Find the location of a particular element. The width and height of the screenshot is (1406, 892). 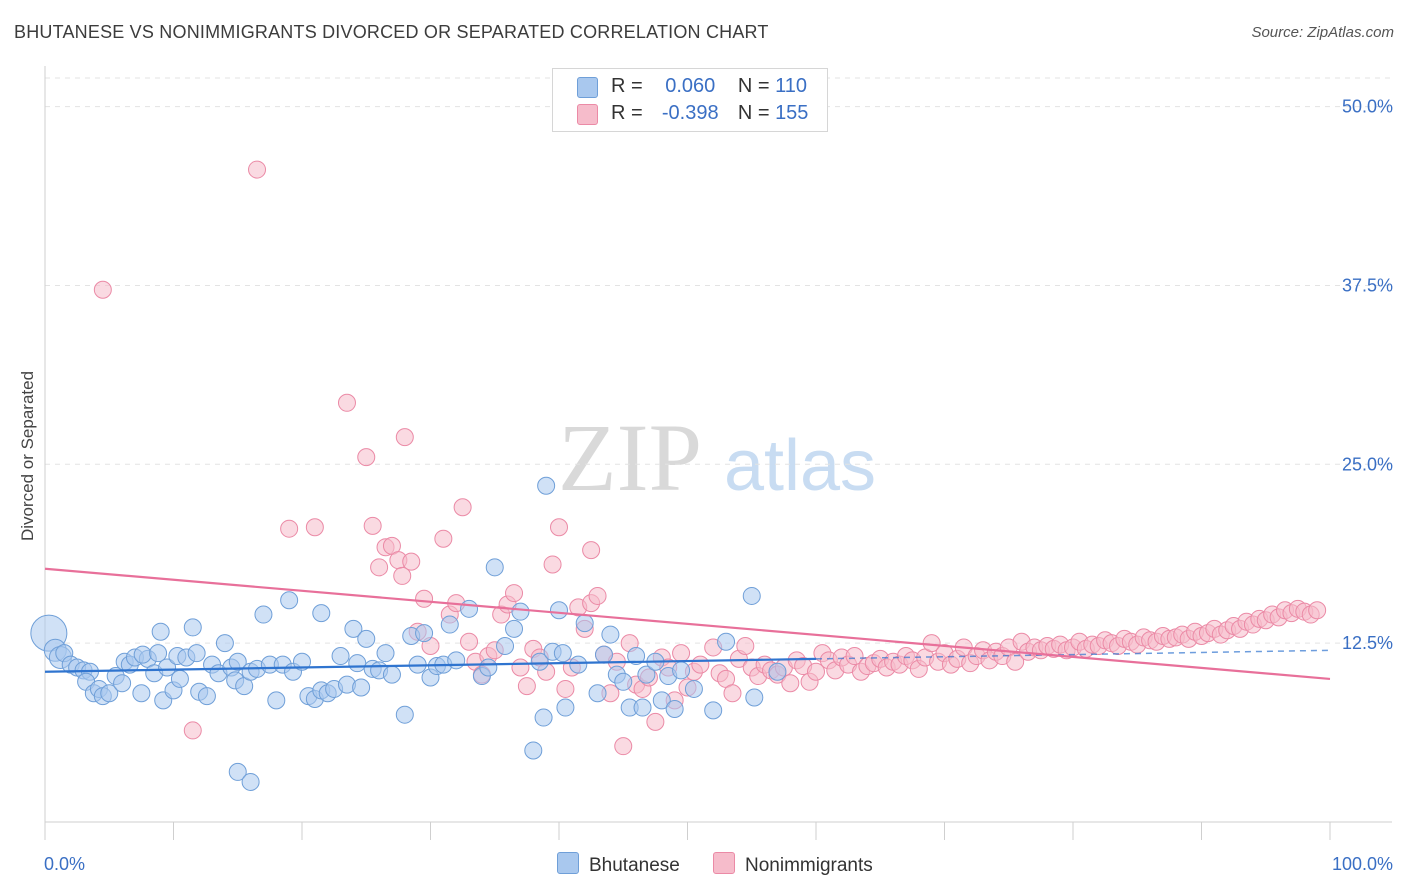

nonimmigrants-legend-swatch is located at coordinates (724, 863).